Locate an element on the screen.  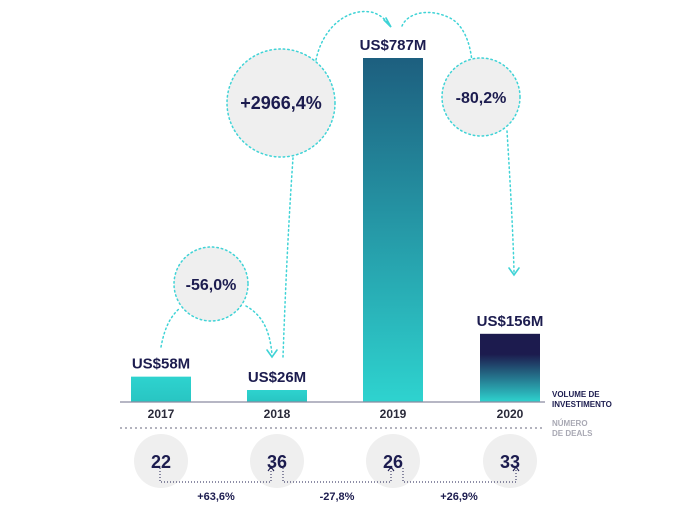
year-label-2017: 2017 is located at coordinates (161, 414).